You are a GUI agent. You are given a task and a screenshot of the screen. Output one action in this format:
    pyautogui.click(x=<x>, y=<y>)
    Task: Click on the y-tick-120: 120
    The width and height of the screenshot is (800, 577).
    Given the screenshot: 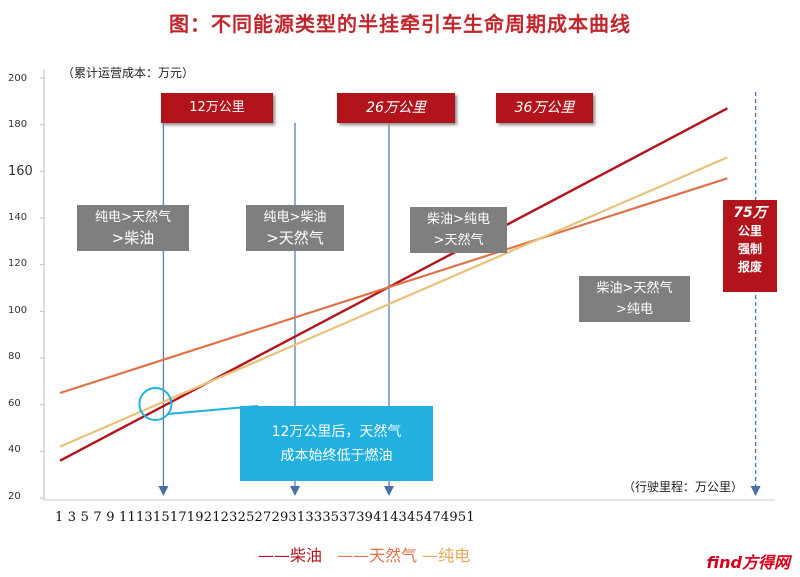 What is the action you would take?
    pyautogui.click(x=18, y=263)
    